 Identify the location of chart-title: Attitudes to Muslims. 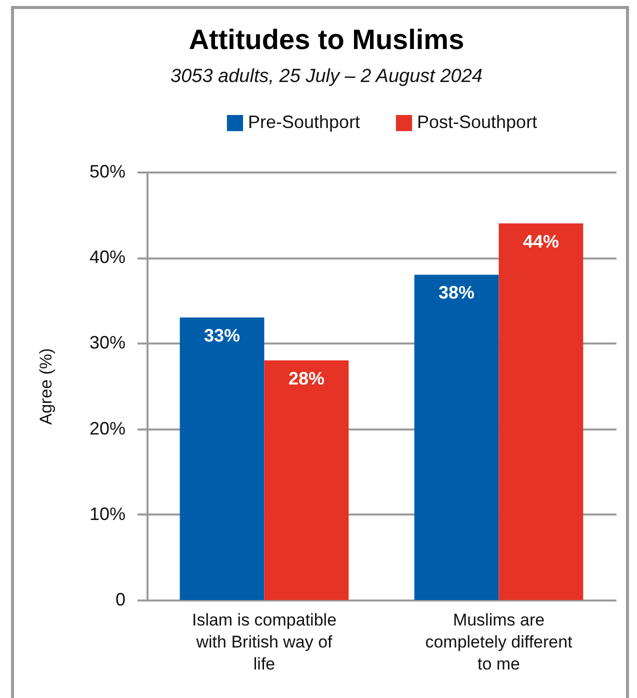
(326, 39).